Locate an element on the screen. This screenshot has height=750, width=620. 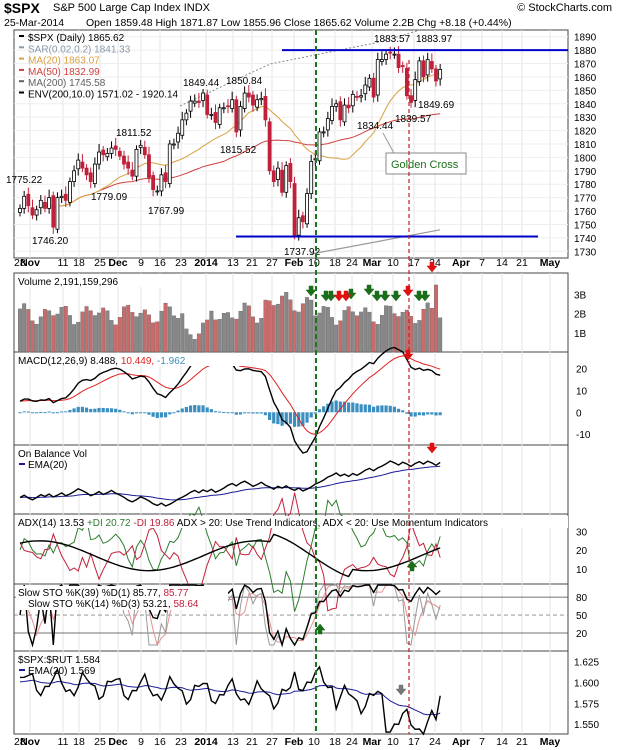
x-axis-label: Feb is located at coordinates (294, 742).